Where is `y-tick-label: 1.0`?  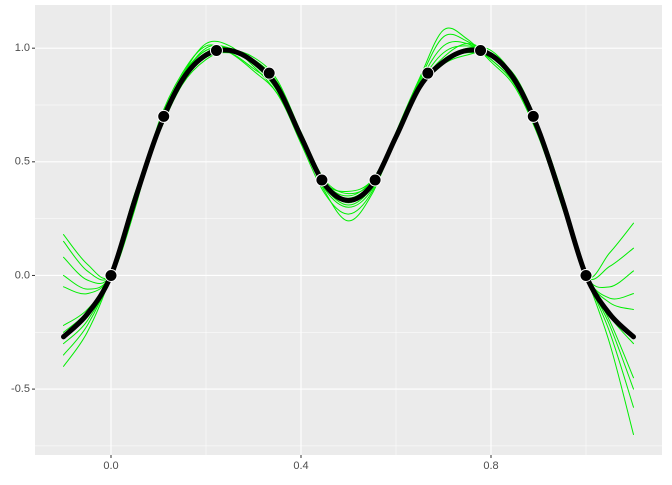 y-tick-label: 1.0 is located at coordinates (22, 48).